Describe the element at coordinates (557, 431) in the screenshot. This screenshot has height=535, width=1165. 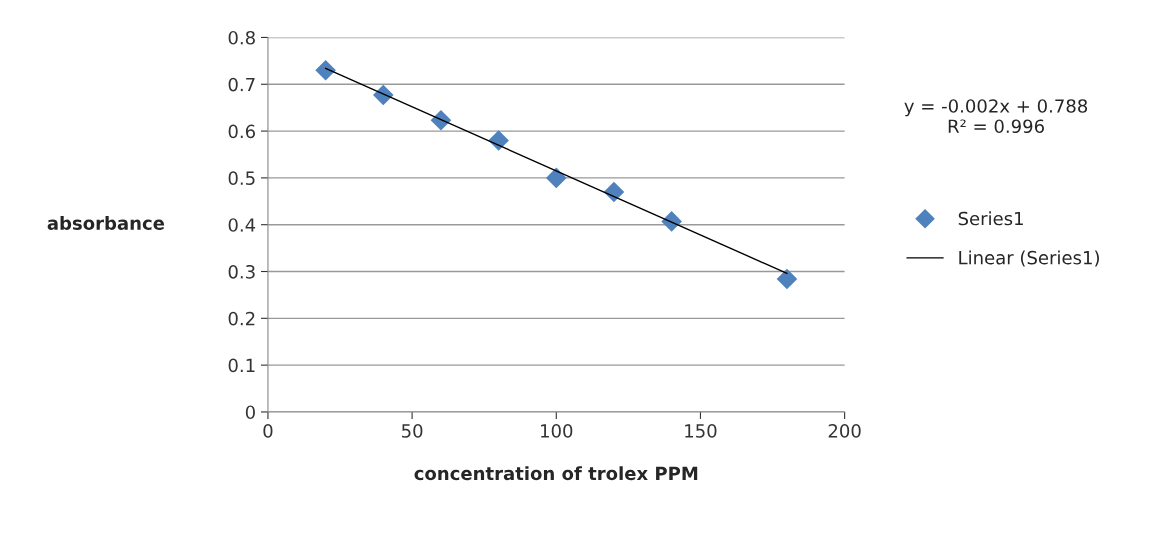
I see `x-tick-label: 100` at that location.